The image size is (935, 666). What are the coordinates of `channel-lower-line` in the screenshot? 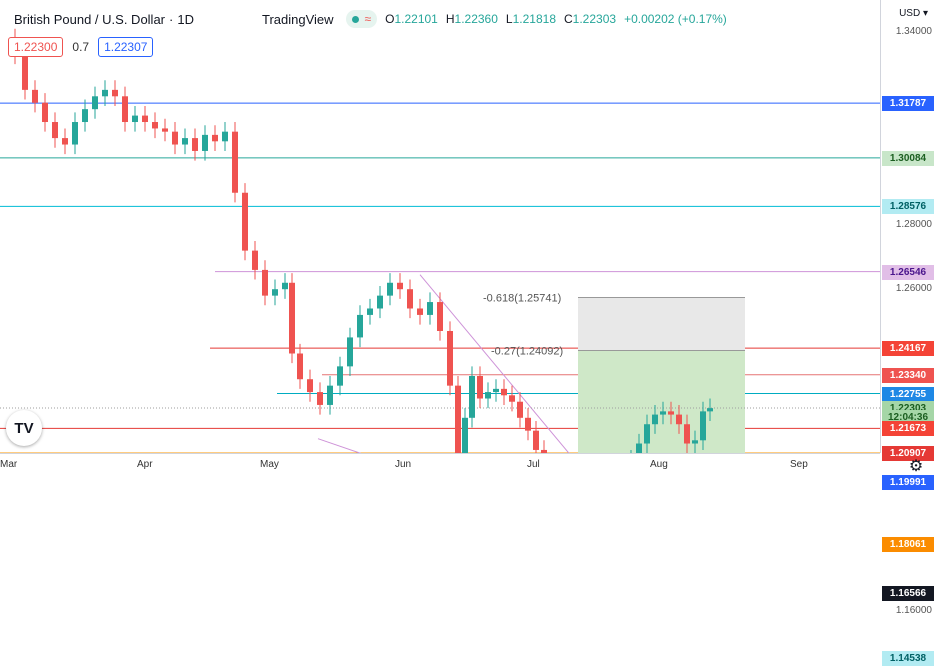 It's located at (339, 445).